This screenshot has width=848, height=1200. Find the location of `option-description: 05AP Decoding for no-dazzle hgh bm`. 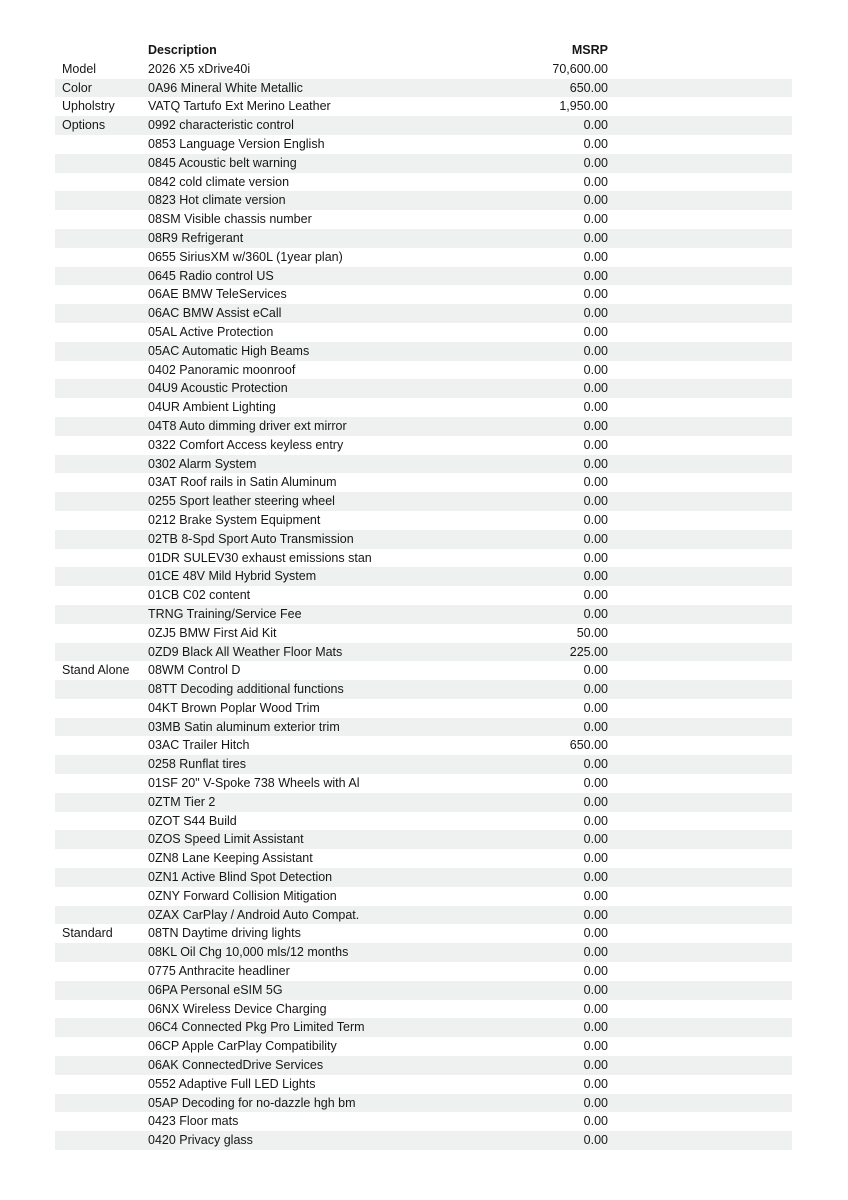

option-description: 05AP Decoding for no-dazzle hgh bm is located at coordinates (252, 1102).